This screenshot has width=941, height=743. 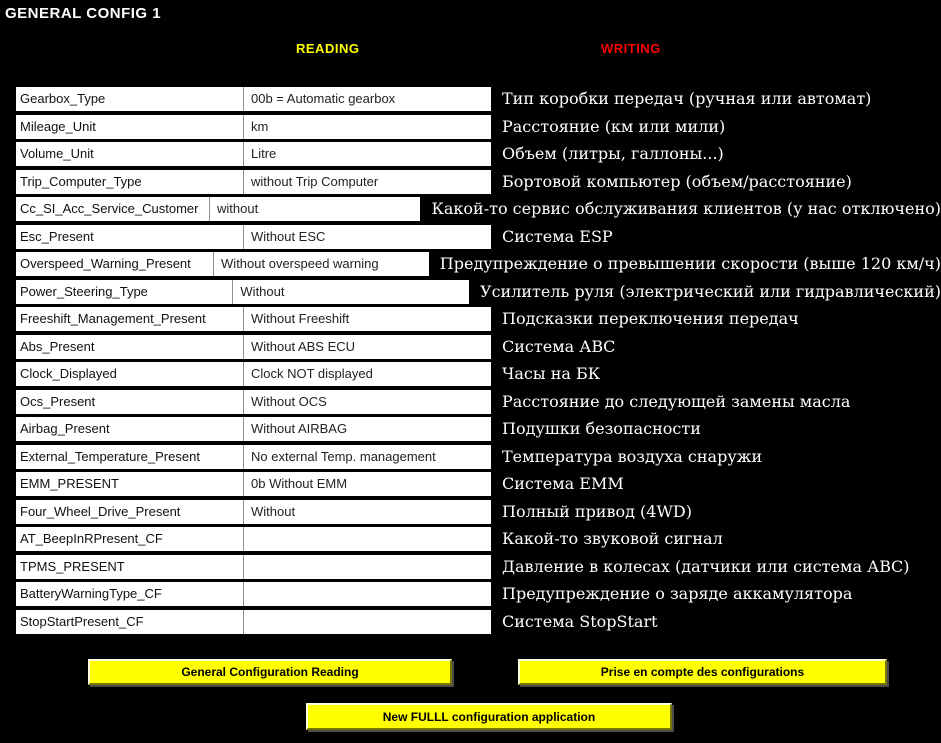 I want to click on row-description: Температура воздуха снаружи, so click(x=632, y=456).